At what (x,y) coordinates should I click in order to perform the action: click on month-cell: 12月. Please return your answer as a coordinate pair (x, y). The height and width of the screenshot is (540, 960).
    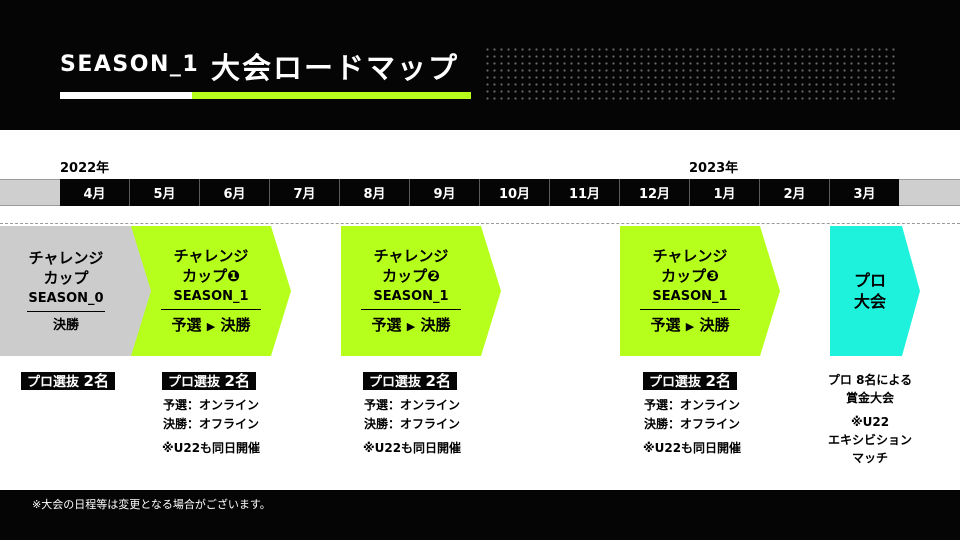
    Looking at the image, I should click on (655, 192).